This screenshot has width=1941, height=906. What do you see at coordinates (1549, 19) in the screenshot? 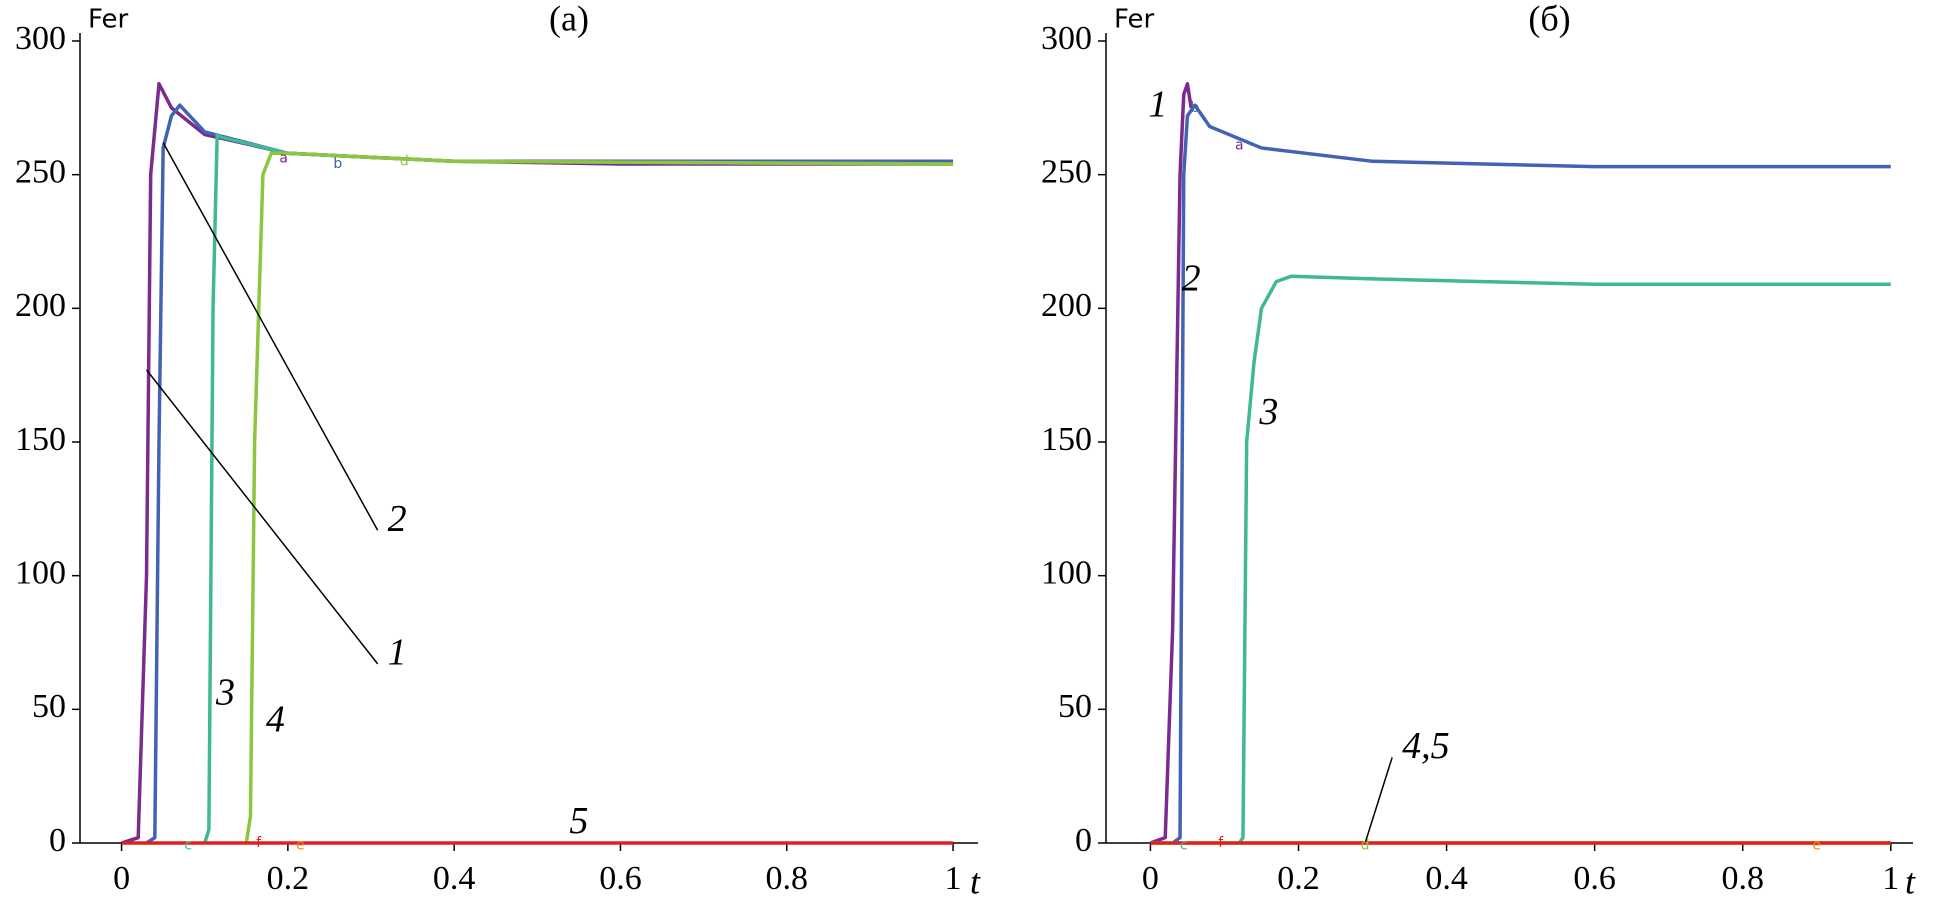
I see `chart-title: (б)` at bounding box center [1549, 19].